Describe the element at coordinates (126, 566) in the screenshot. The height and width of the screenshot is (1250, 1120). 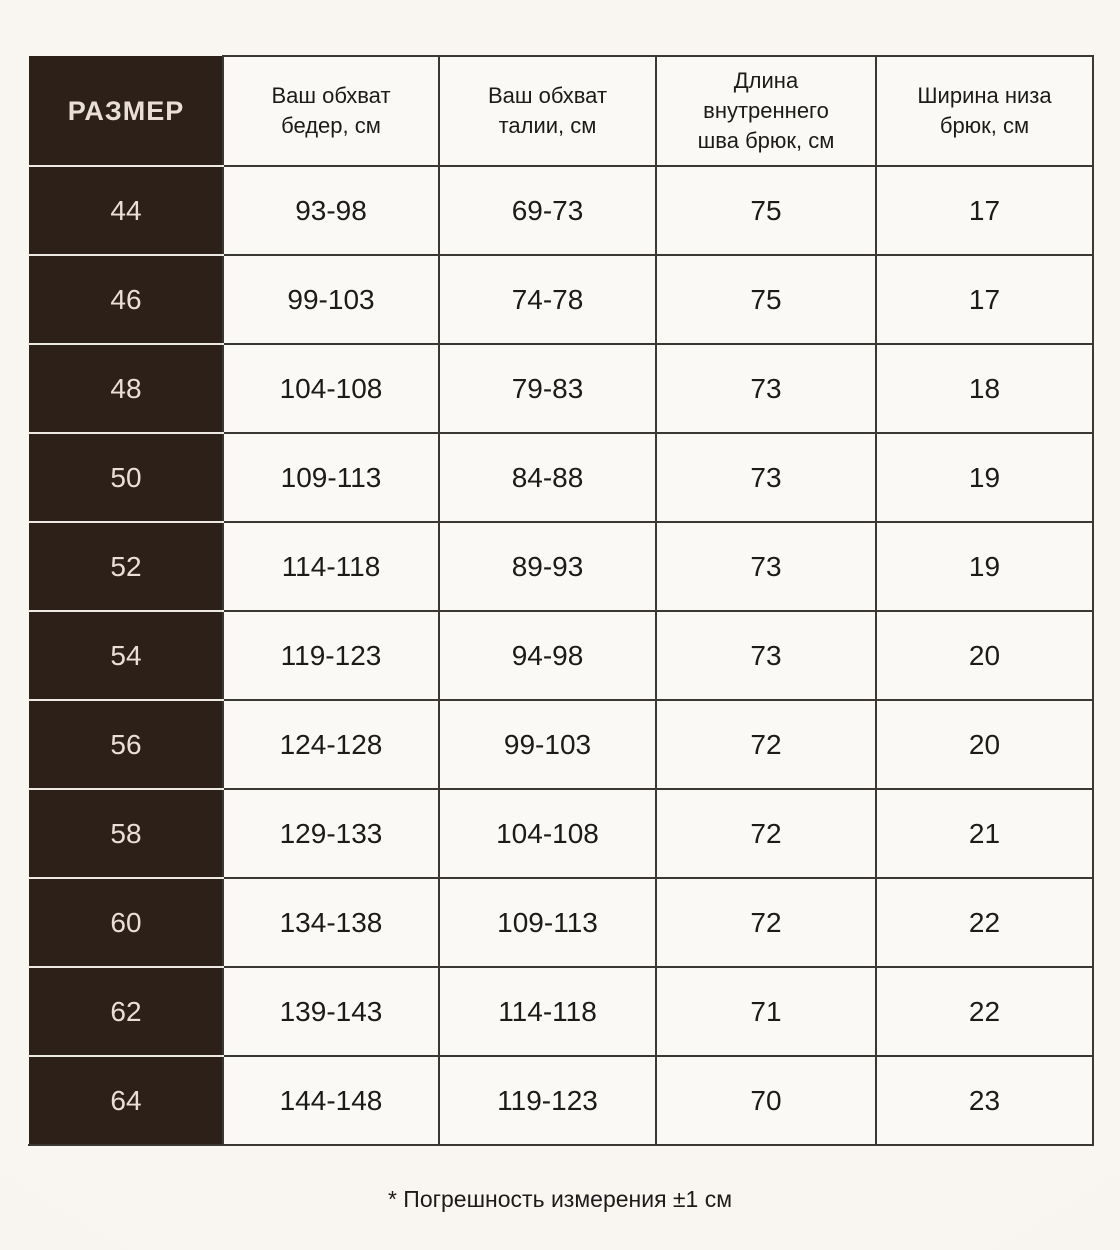
I see `size-cell: 52` at that location.